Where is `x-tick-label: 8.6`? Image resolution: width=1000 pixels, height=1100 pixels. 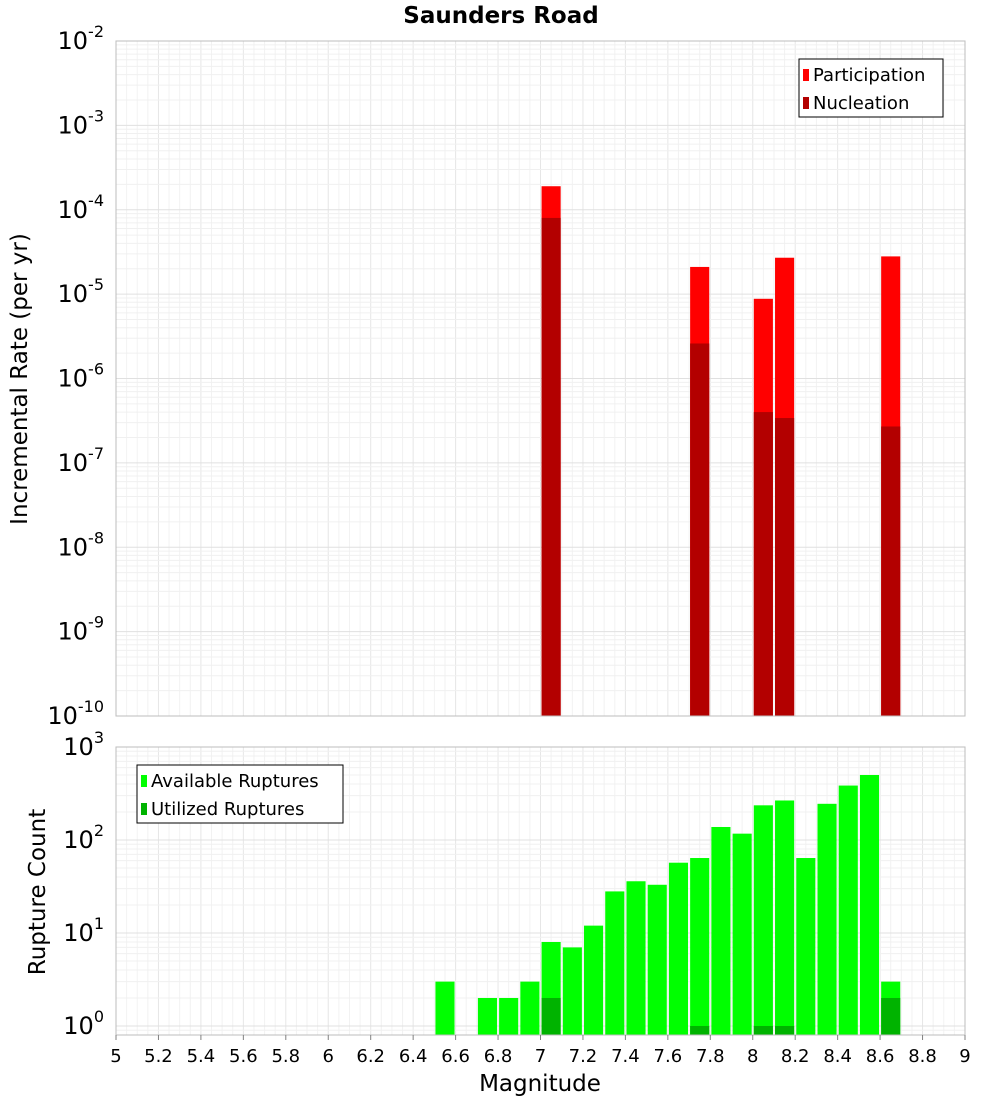 x-tick-label: 8.6 is located at coordinates (880, 1056).